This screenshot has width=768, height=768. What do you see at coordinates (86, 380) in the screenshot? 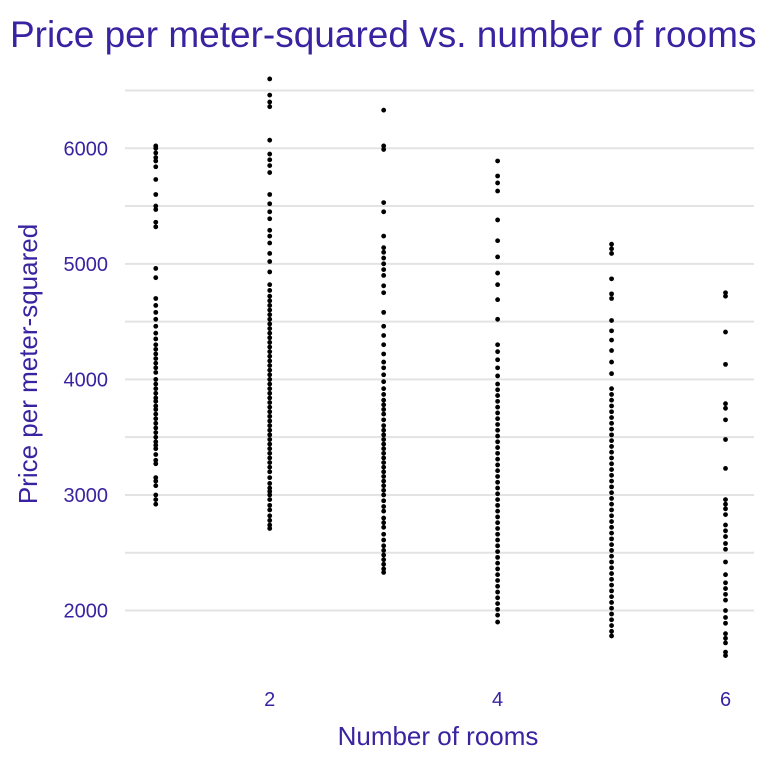
I see `y-axis-tick-labels: 2000 3000 4000 5000 6000` at bounding box center [86, 380].